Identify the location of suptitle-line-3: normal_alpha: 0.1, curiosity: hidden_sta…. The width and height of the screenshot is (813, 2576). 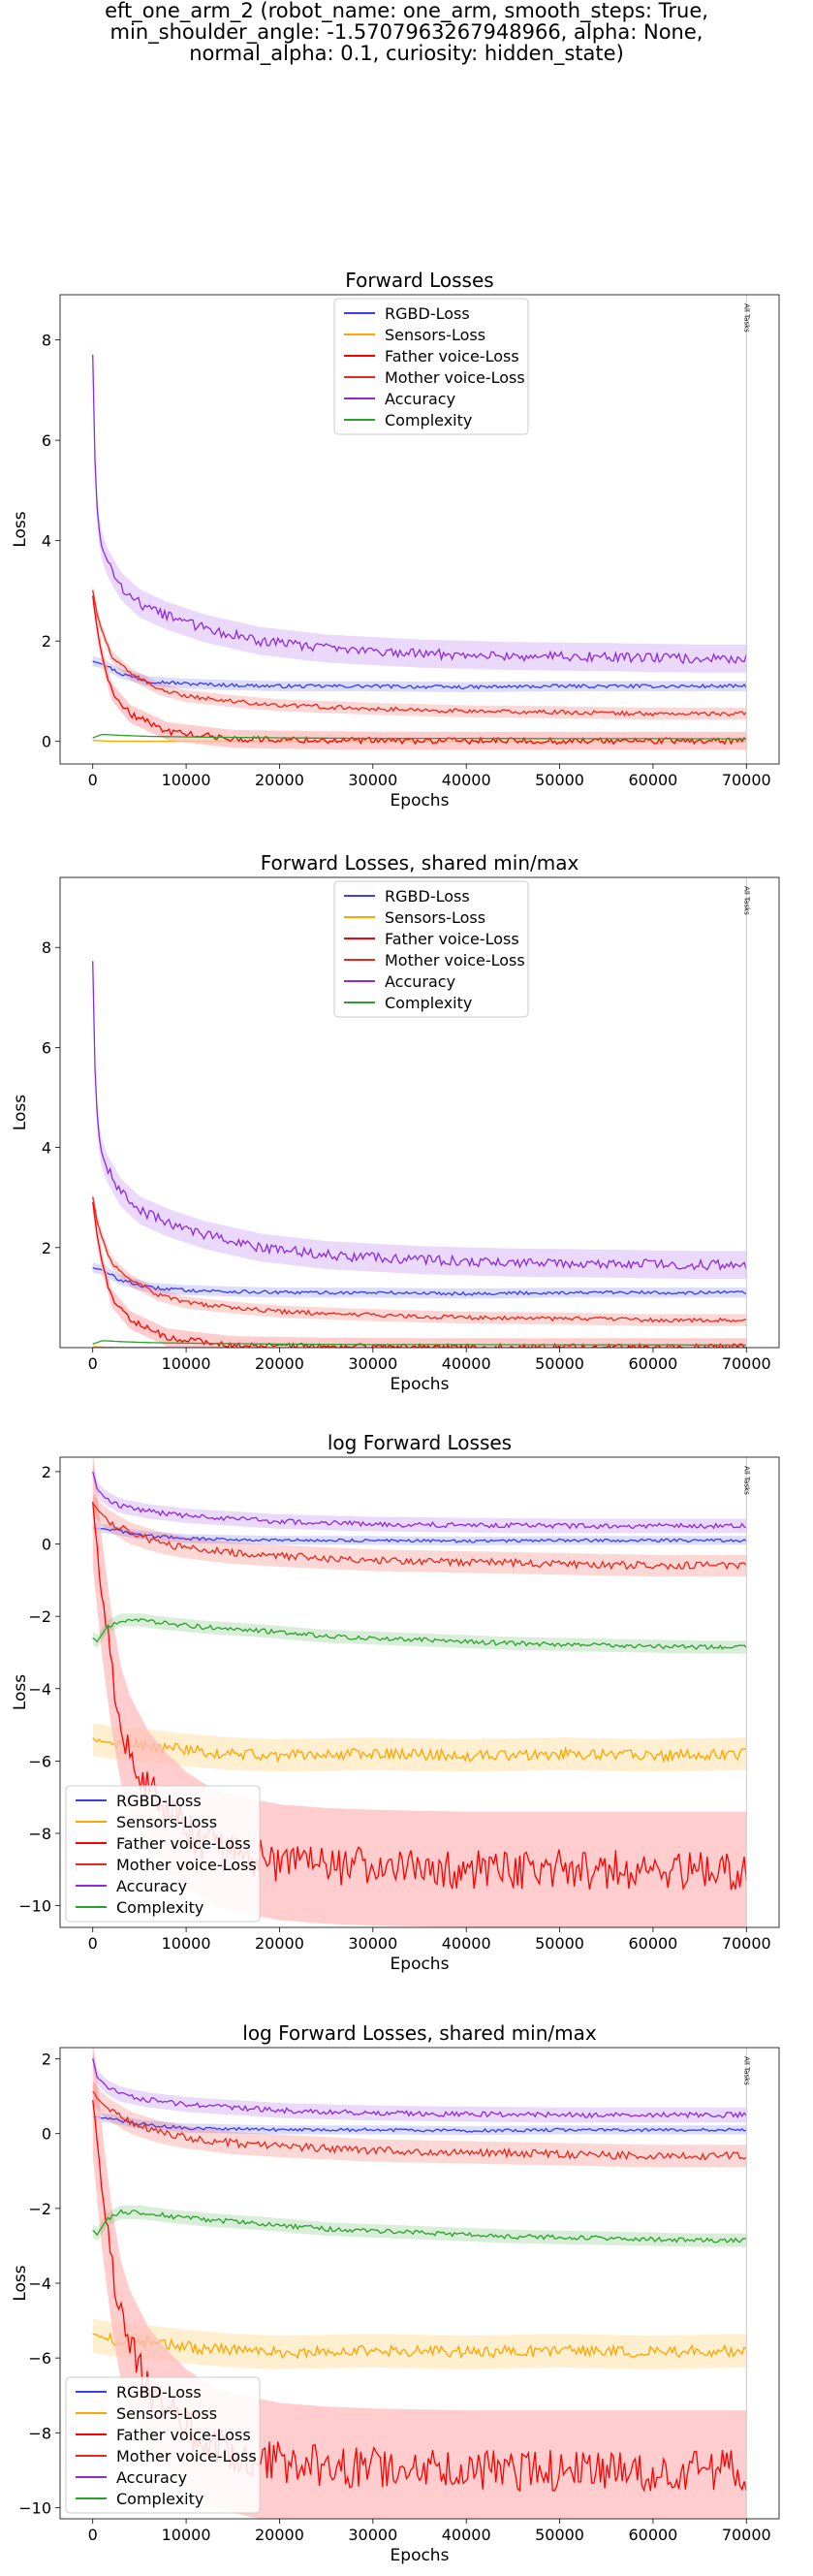
(406, 54).